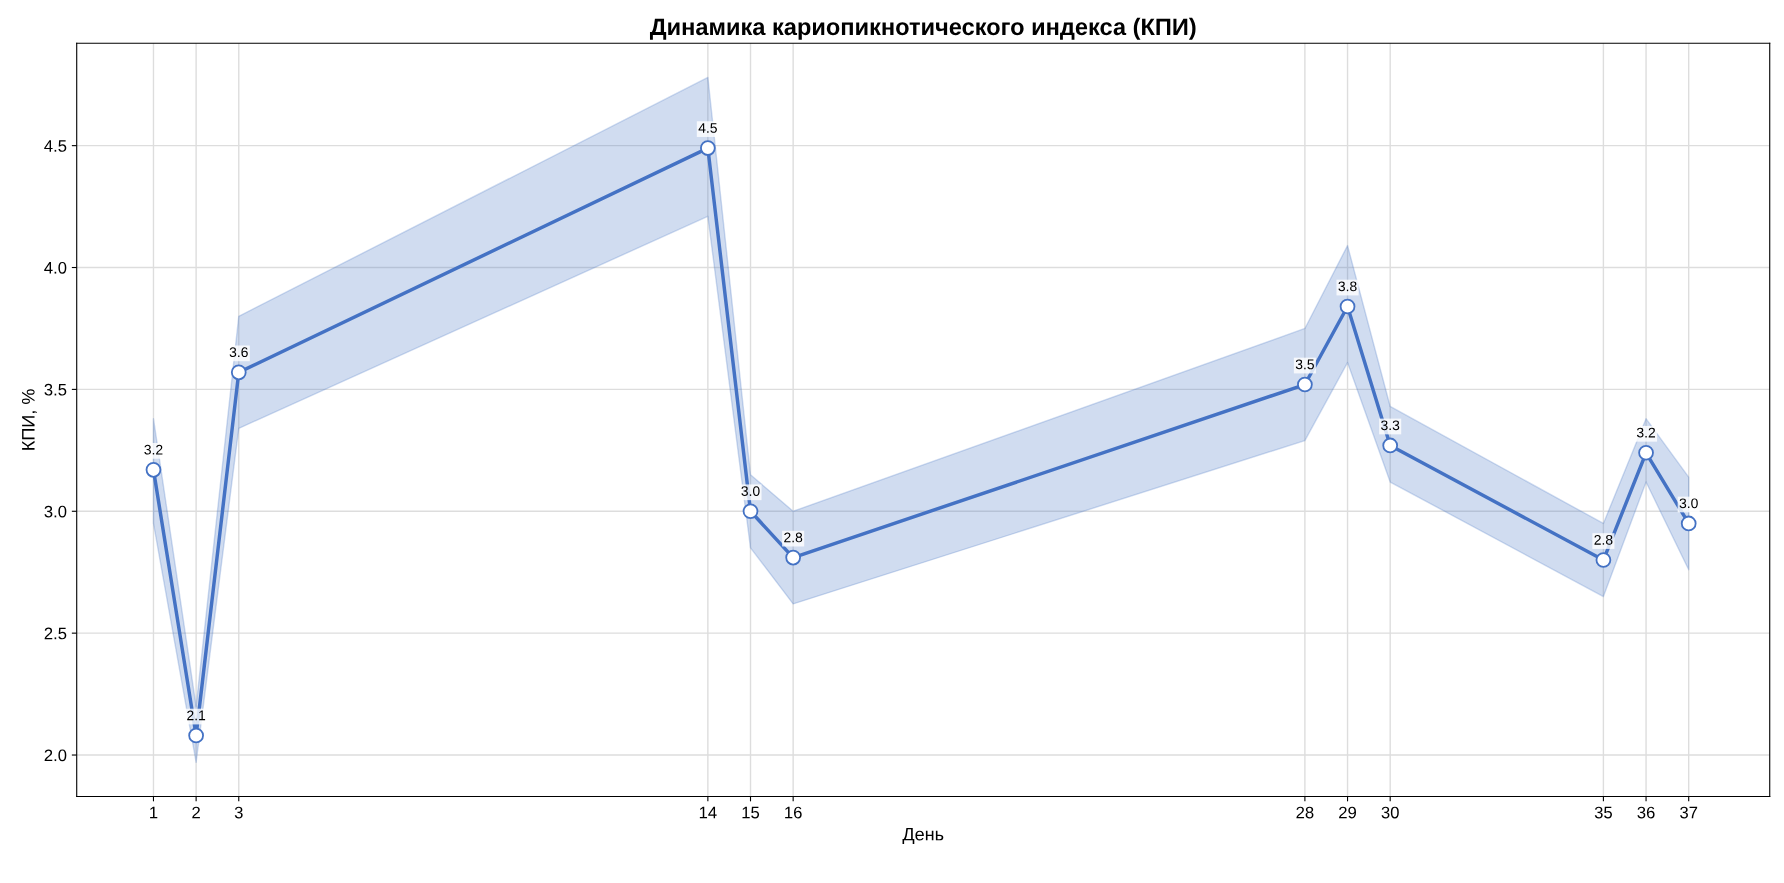 The image size is (1784, 883). What do you see at coordinates (1390, 425) in the screenshot?
I see `data-label: 3.3` at bounding box center [1390, 425].